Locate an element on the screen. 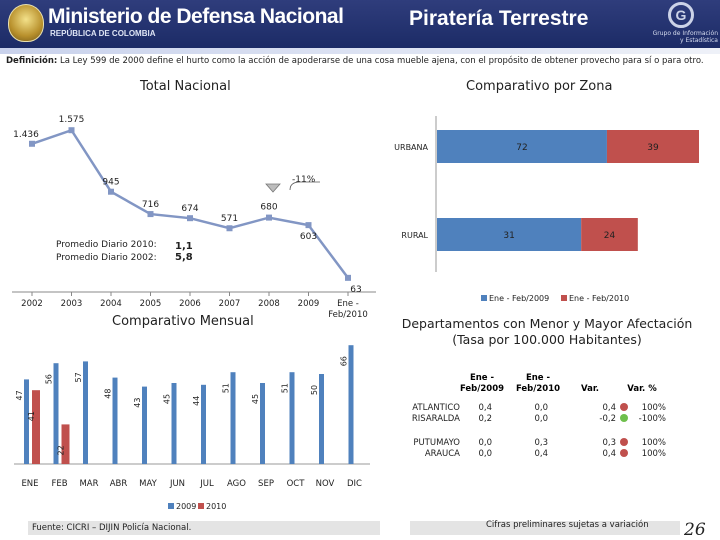 The height and width of the screenshot is (540, 720). dept-2009-arauca: 0,0 is located at coordinates (485, 454).